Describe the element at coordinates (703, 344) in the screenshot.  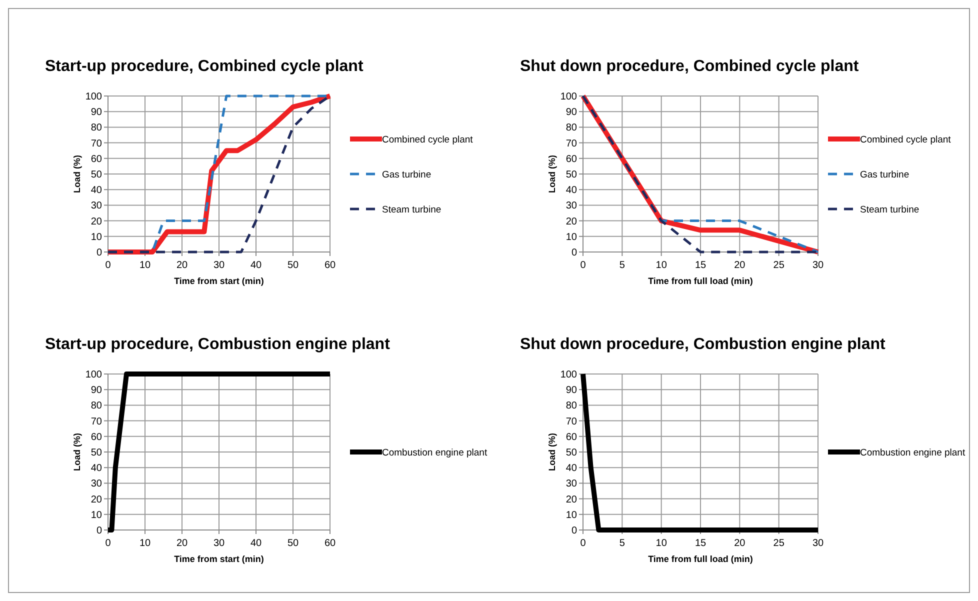
I see `chart-title: Shut down procedure, Combustion engine plant` at that location.